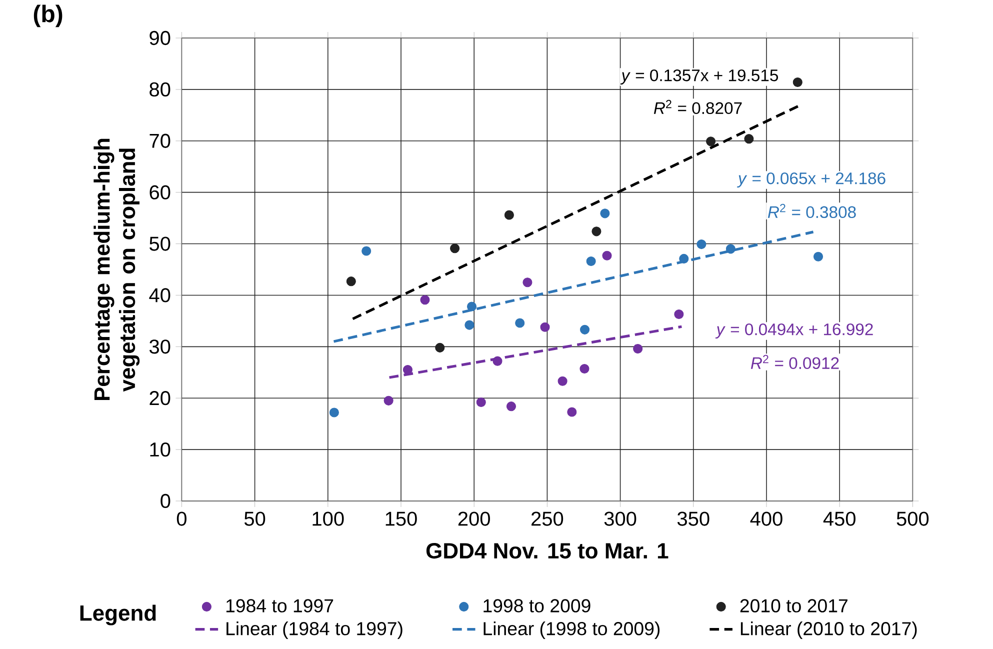  Describe the element at coordinates (159, 295) in the screenshot. I see `y-tick-label: 40` at that location.